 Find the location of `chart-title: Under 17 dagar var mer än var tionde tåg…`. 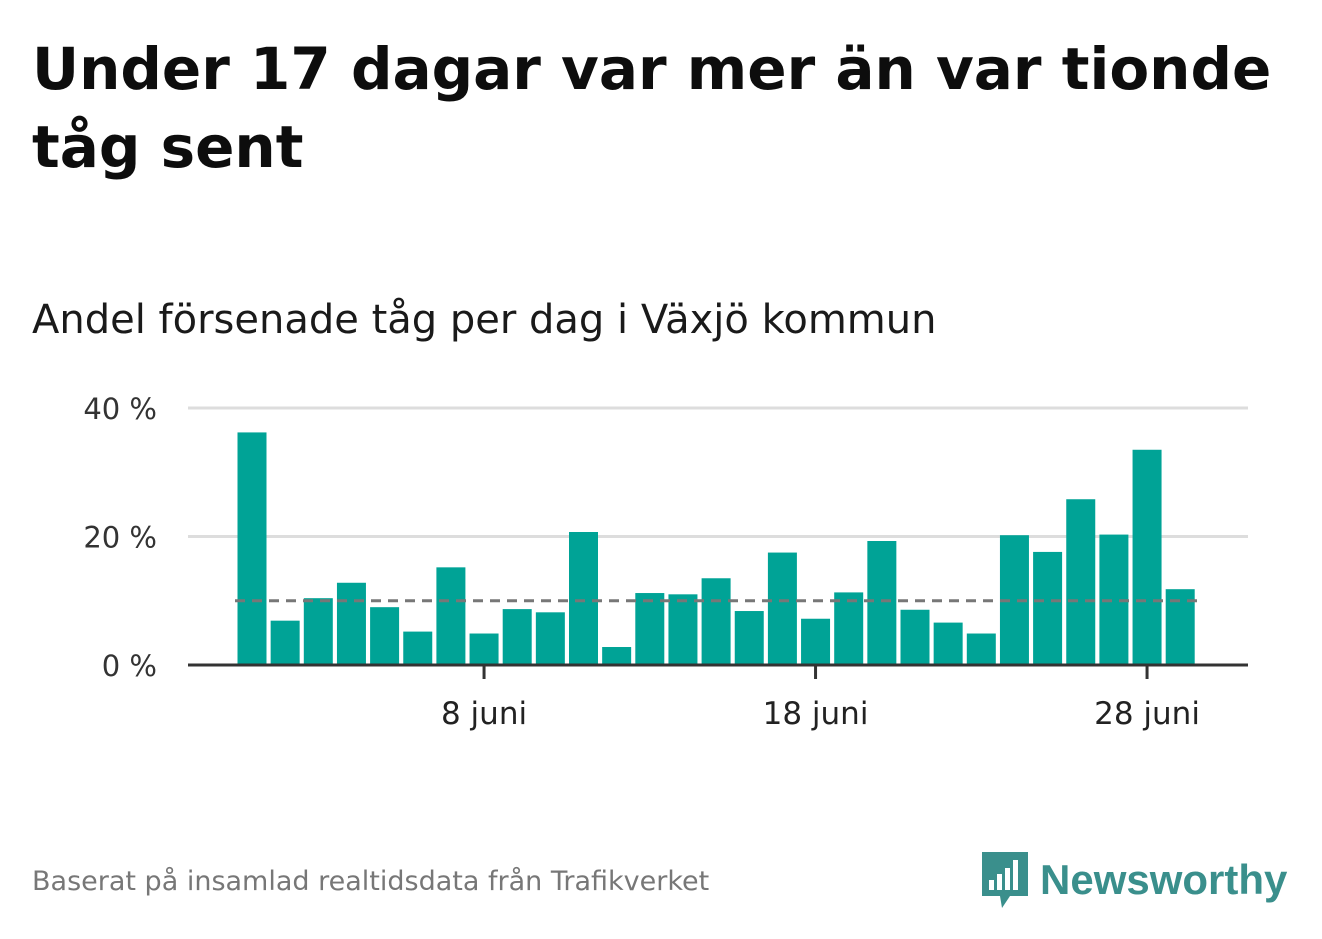

chart-title: Under 17 dagar var mer än var tionde tåg… is located at coordinates (652, 108).